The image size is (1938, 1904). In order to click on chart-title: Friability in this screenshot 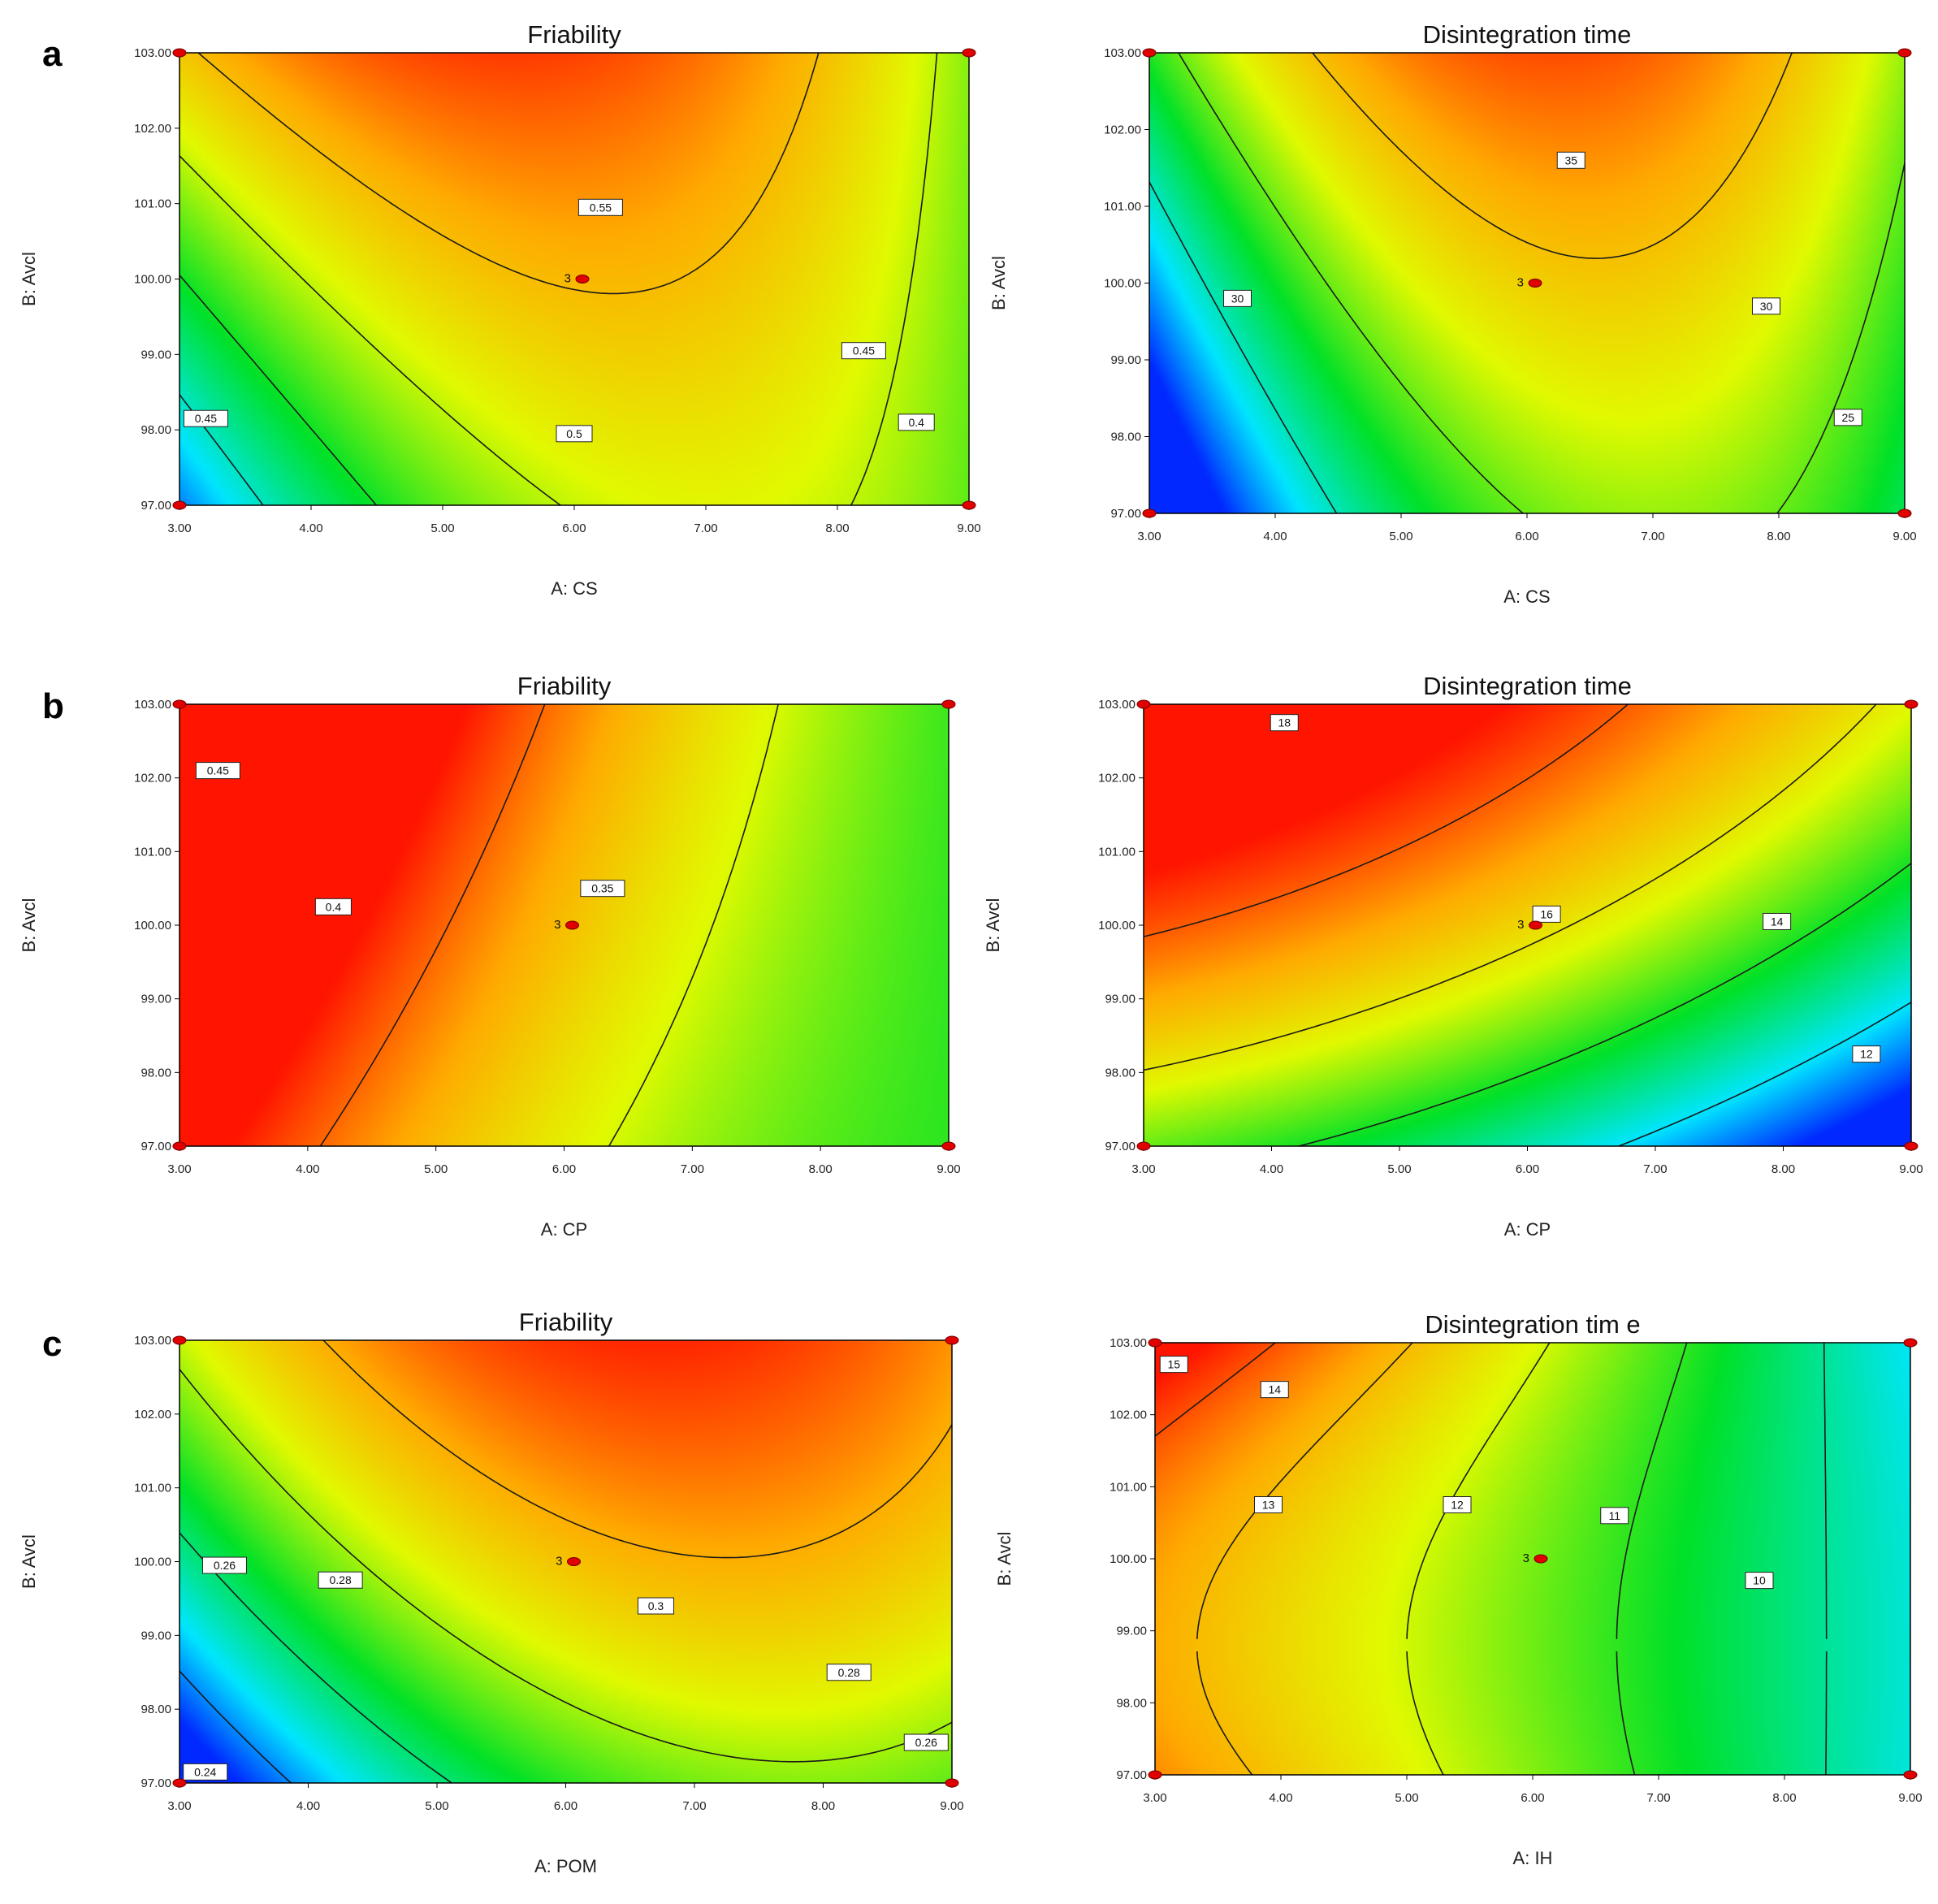, I will do `click(574, 34)`.